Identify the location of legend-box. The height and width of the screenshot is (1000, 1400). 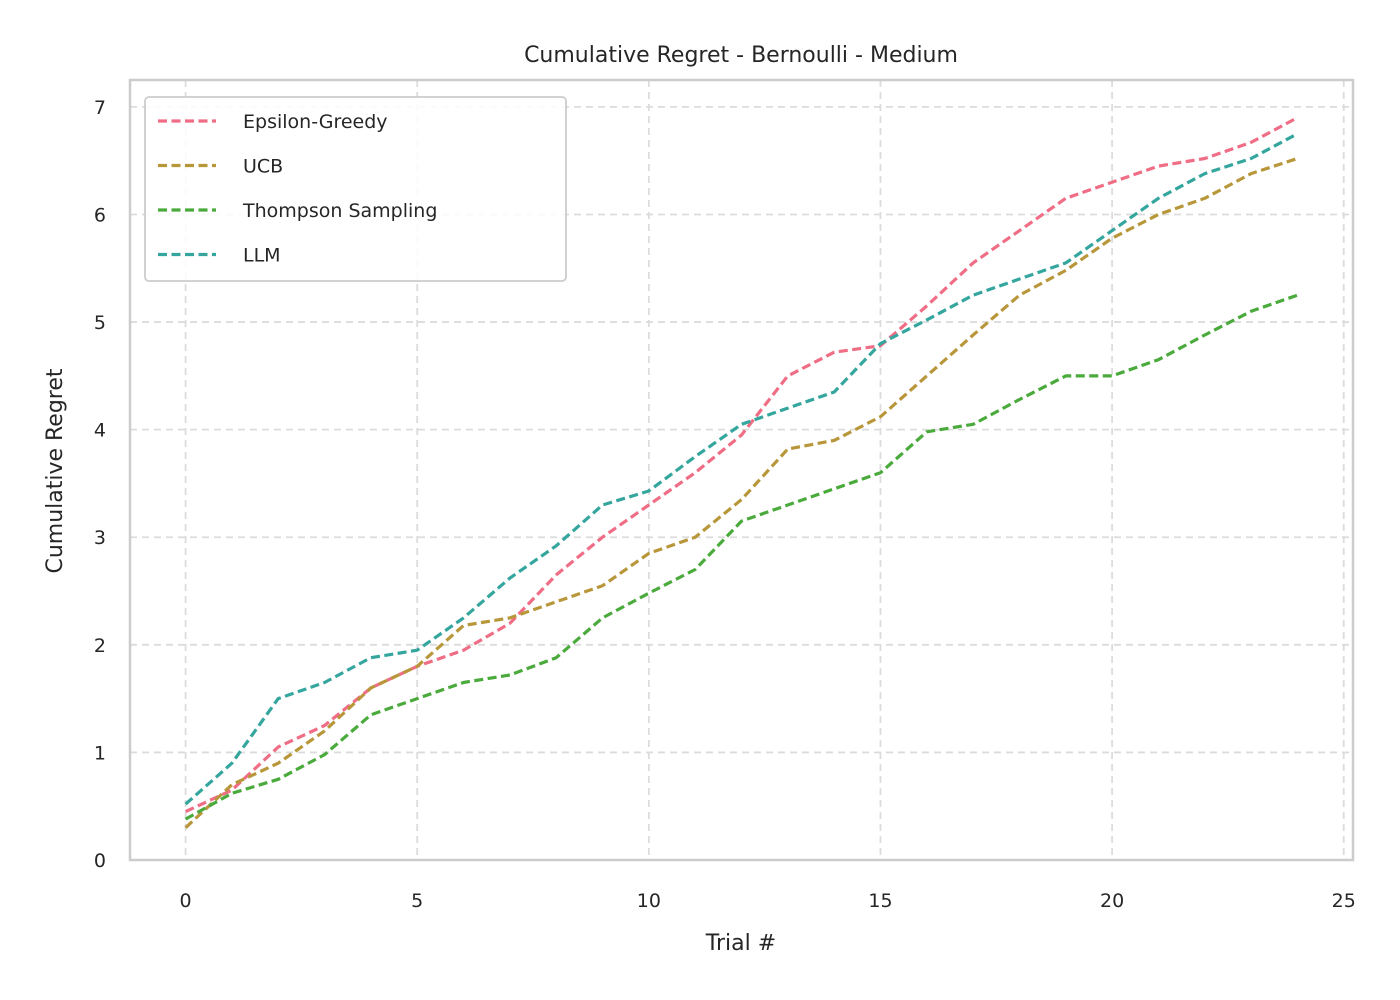
(355, 189).